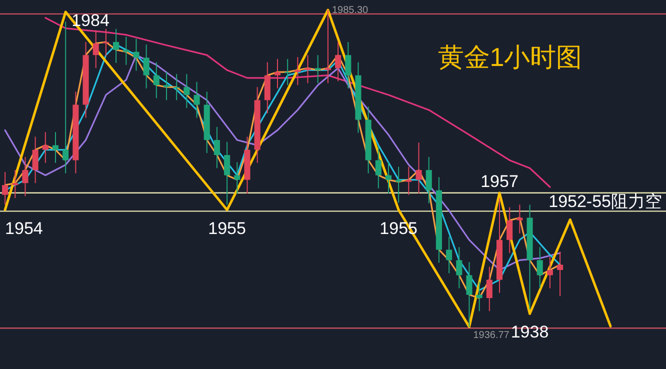 Image resolution: width=666 pixels, height=369 pixels. What do you see at coordinates (91, 20) in the screenshot?
I see `annotation: 1984` at bounding box center [91, 20].